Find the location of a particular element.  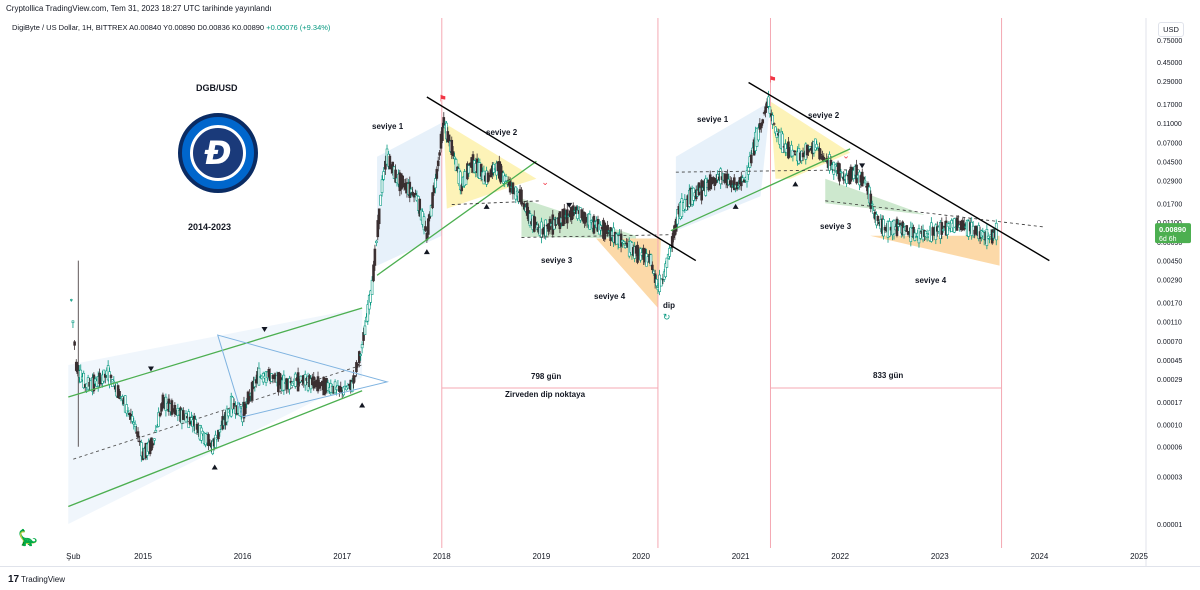

x-tick-label: 2019 is located at coordinates (542, 556).